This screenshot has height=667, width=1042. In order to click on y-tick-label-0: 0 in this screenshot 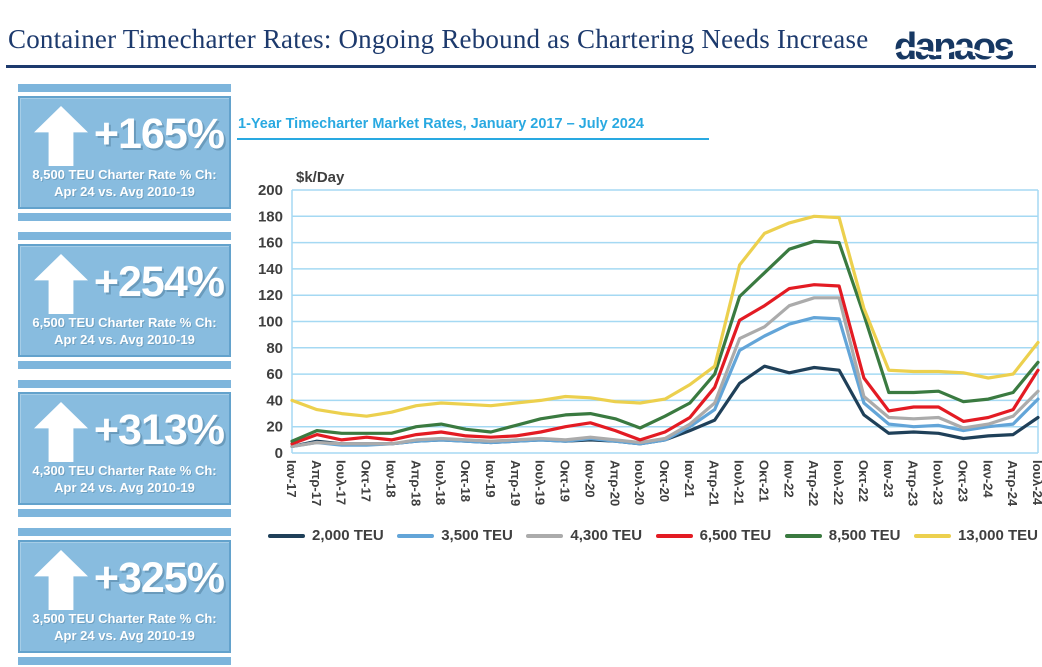, I will do `click(279, 453)`.